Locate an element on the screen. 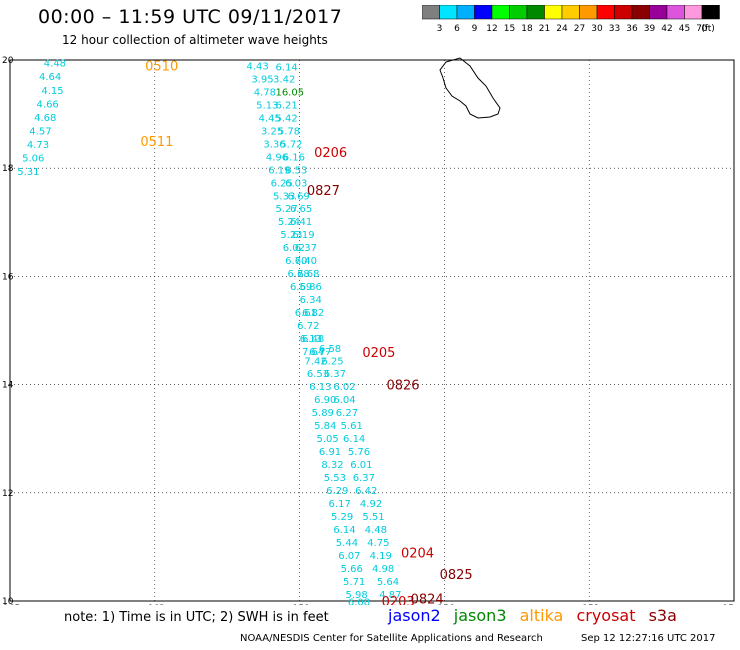 Image resolution: width=740 pixels, height=650 pixels. swh-value: 3.36 is located at coordinates (274, 144).